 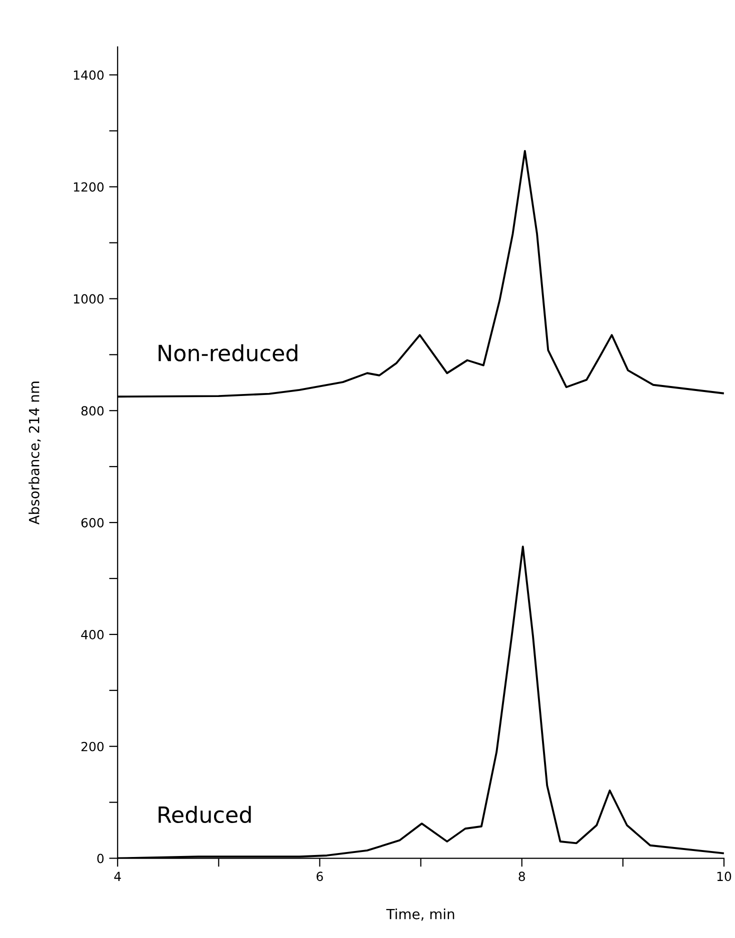 I want to click on y-tick-label: 400, so click(x=92, y=635).